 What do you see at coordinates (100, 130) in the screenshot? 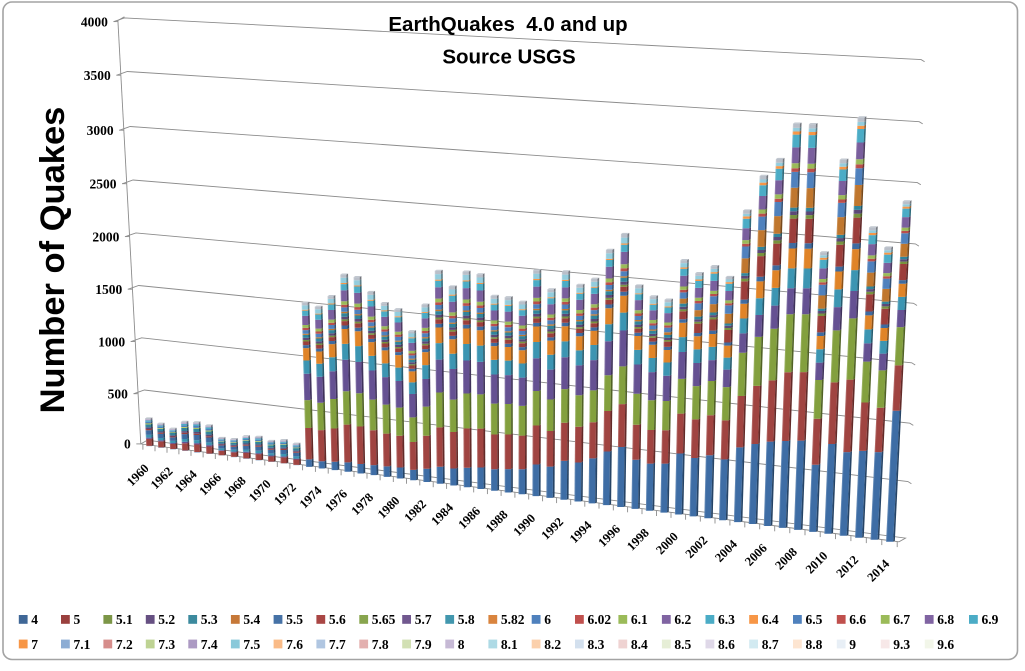
I see `svg-text: 3000` at bounding box center [100, 130].